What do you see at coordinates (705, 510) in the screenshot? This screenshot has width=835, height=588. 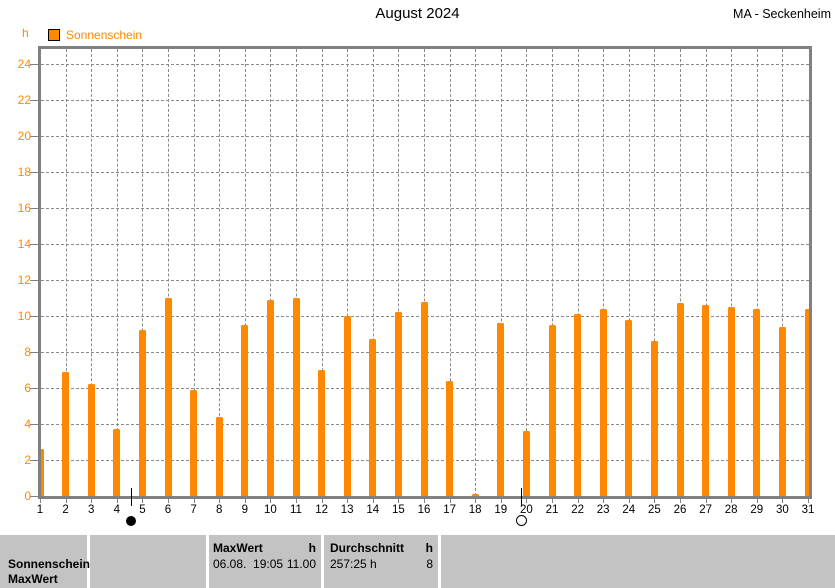 I see `day-label-27: 27` at bounding box center [705, 510].